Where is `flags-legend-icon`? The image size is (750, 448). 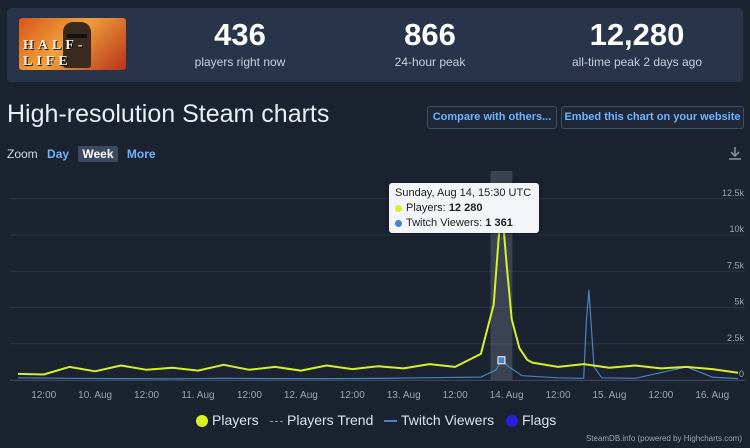
flags-legend-icon is located at coordinates (512, 421).